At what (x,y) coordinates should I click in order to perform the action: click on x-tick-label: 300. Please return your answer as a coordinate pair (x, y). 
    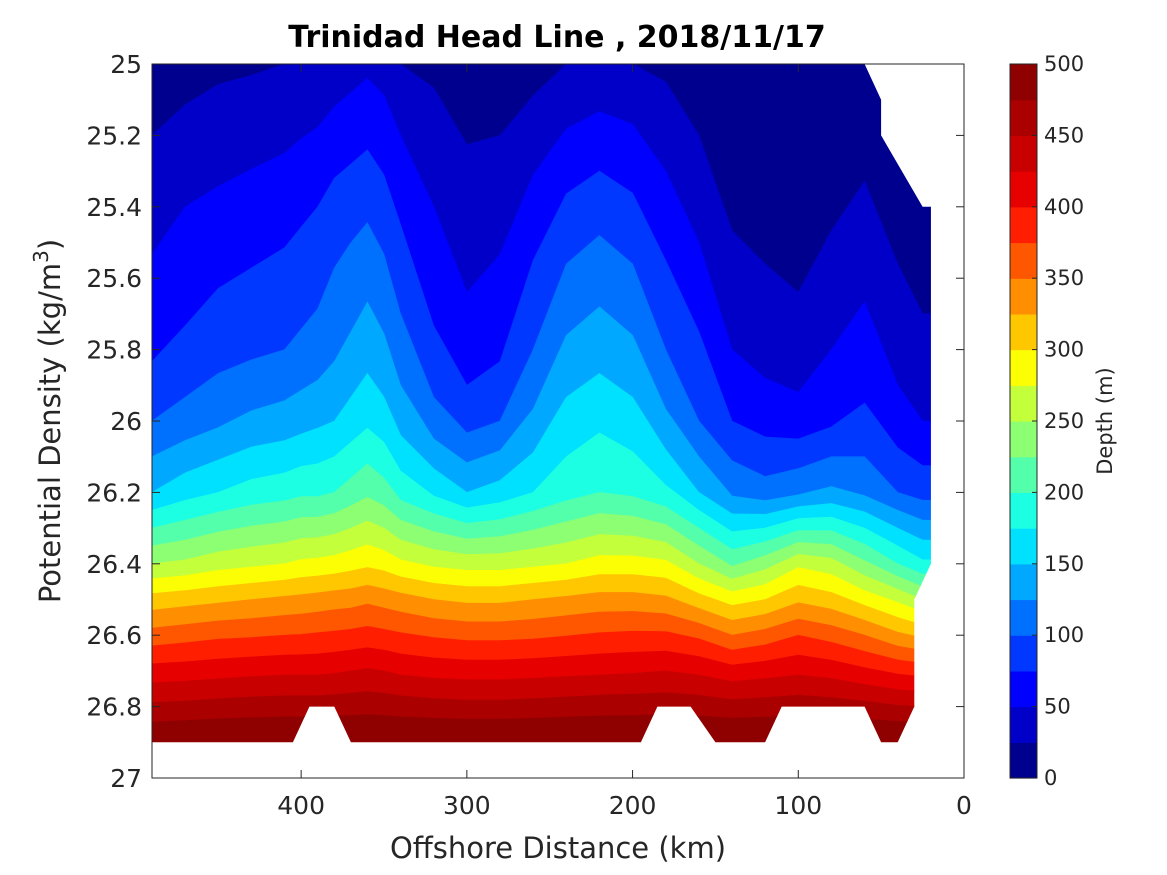
    Looking at the image, I should click on (467, 805).